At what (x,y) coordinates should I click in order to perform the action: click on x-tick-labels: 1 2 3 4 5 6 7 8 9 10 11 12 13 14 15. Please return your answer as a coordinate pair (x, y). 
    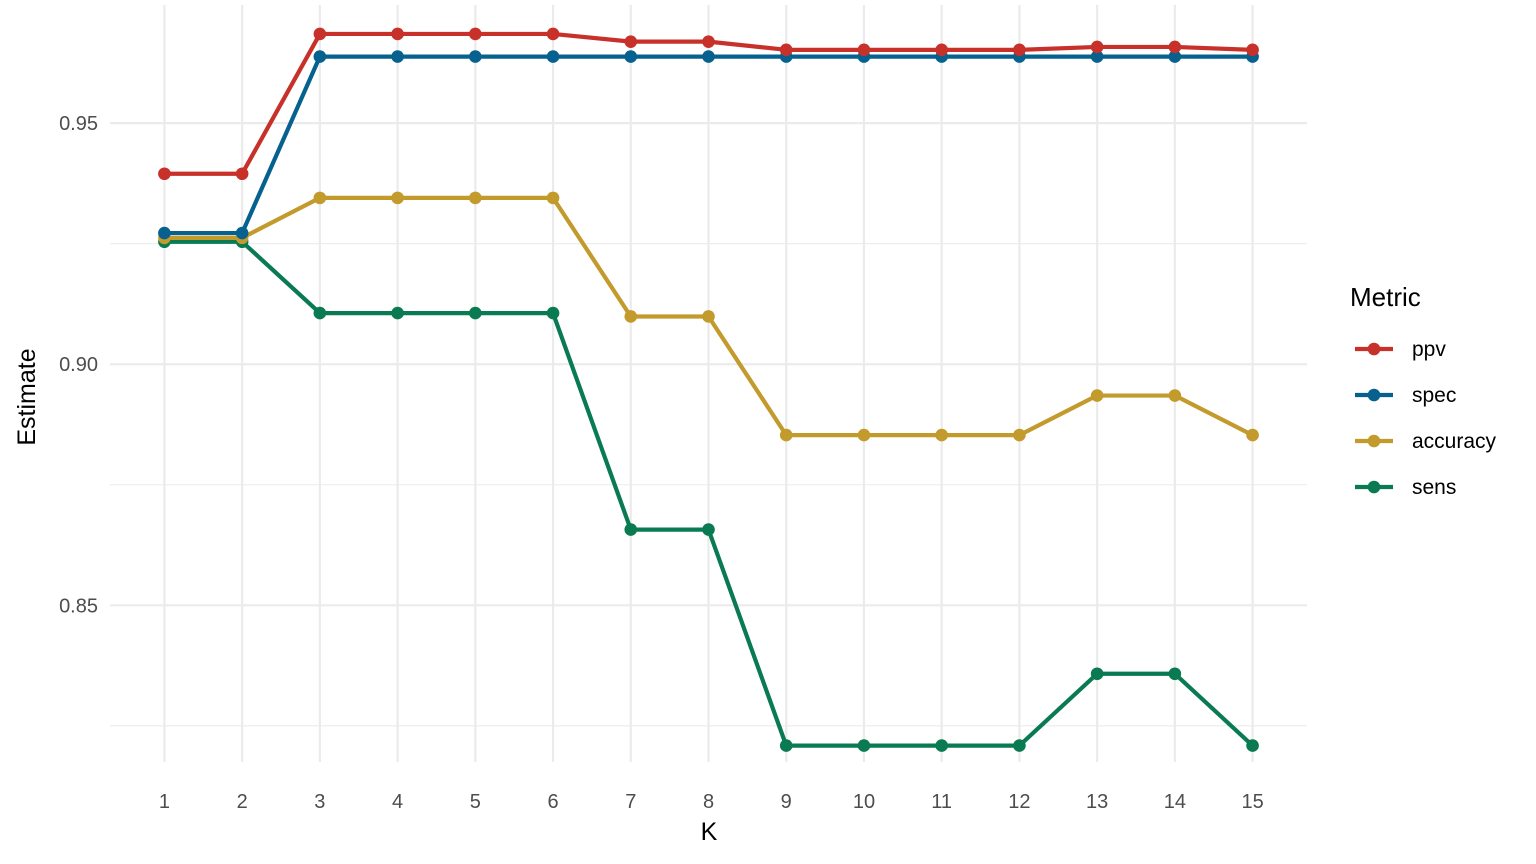
    Looking at the image, I should click on (711, 802).